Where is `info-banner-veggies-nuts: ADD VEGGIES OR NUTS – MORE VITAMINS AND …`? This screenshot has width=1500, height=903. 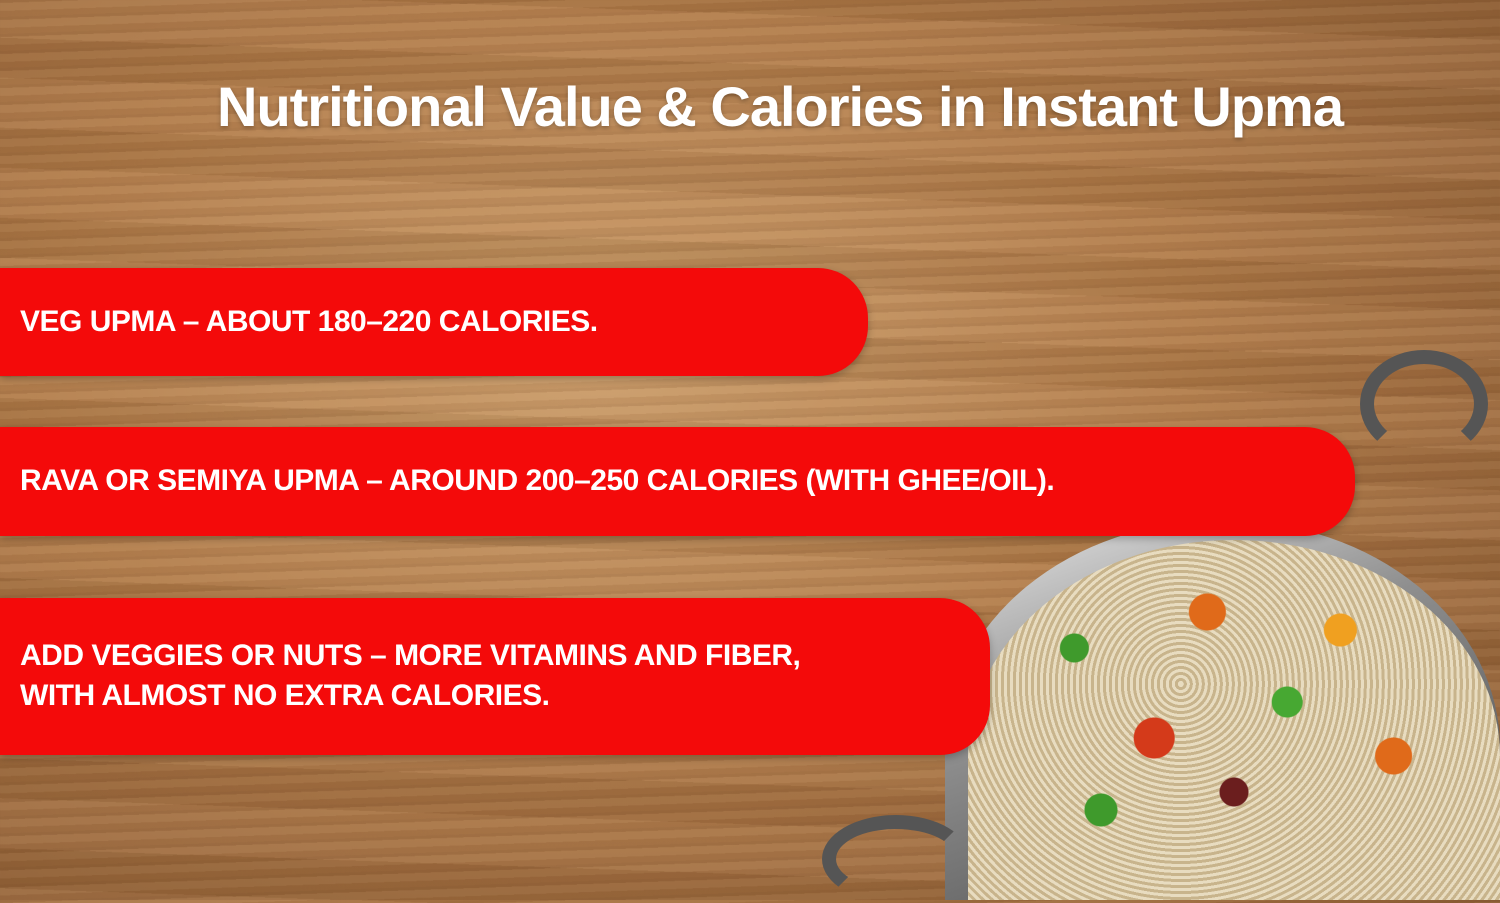 info-banner-veggies-nuts: ADD VEGGIES OR NUTS – MORE VITAMINS AND … is located at coordinates (495, 676).